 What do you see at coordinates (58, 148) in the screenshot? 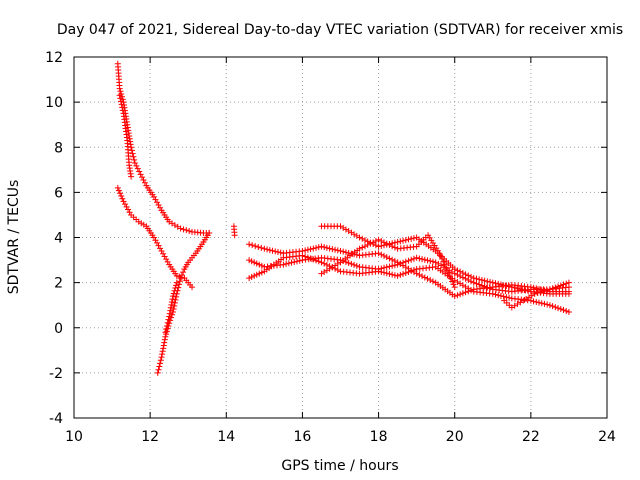
I see `y-tick-label: 8` at bounding box center [58, 148].